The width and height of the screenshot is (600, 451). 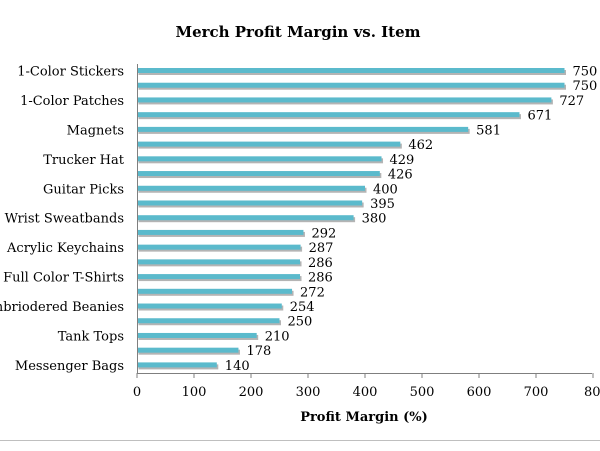 I want to click on data-label: 671, so click(x=539, y=116).